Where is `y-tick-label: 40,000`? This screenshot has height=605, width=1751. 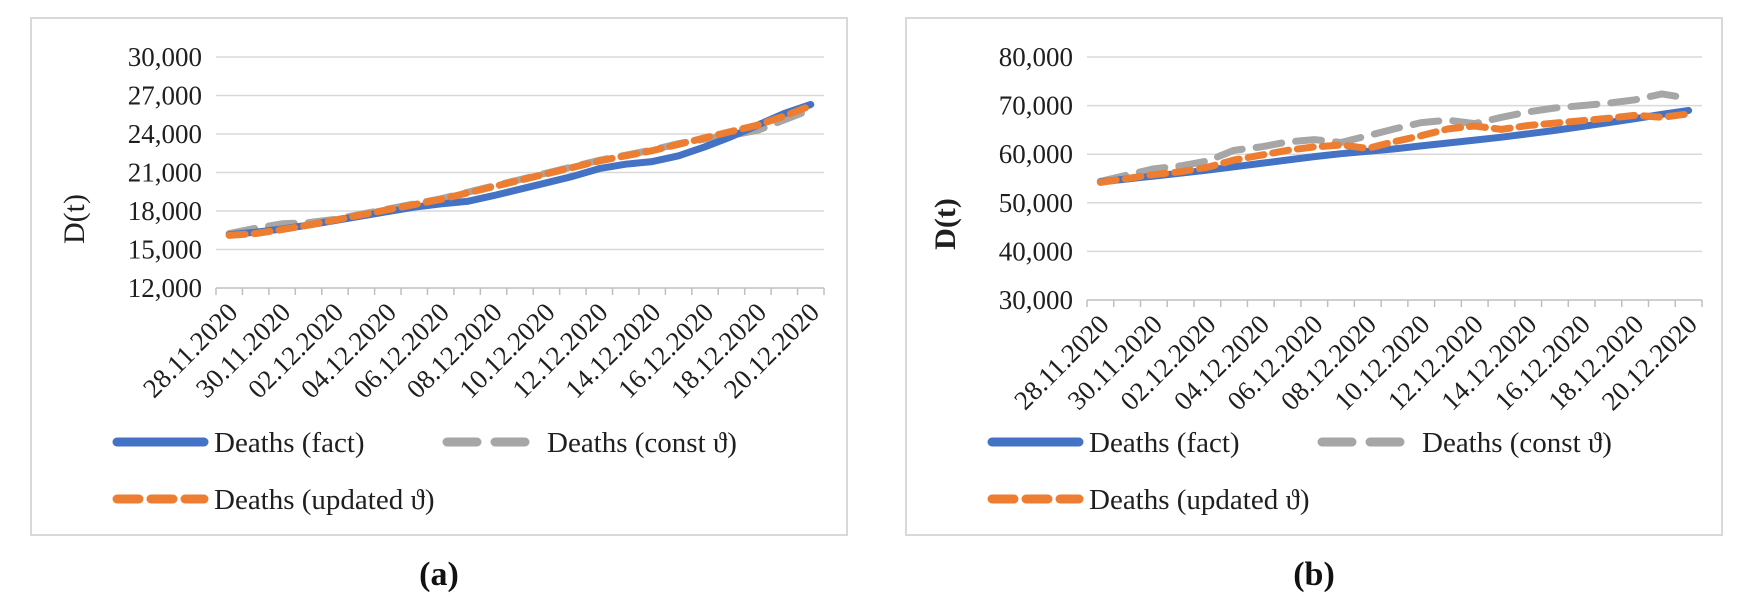
y-tick-label: 40,000 is located at coordinates (1036, 251).